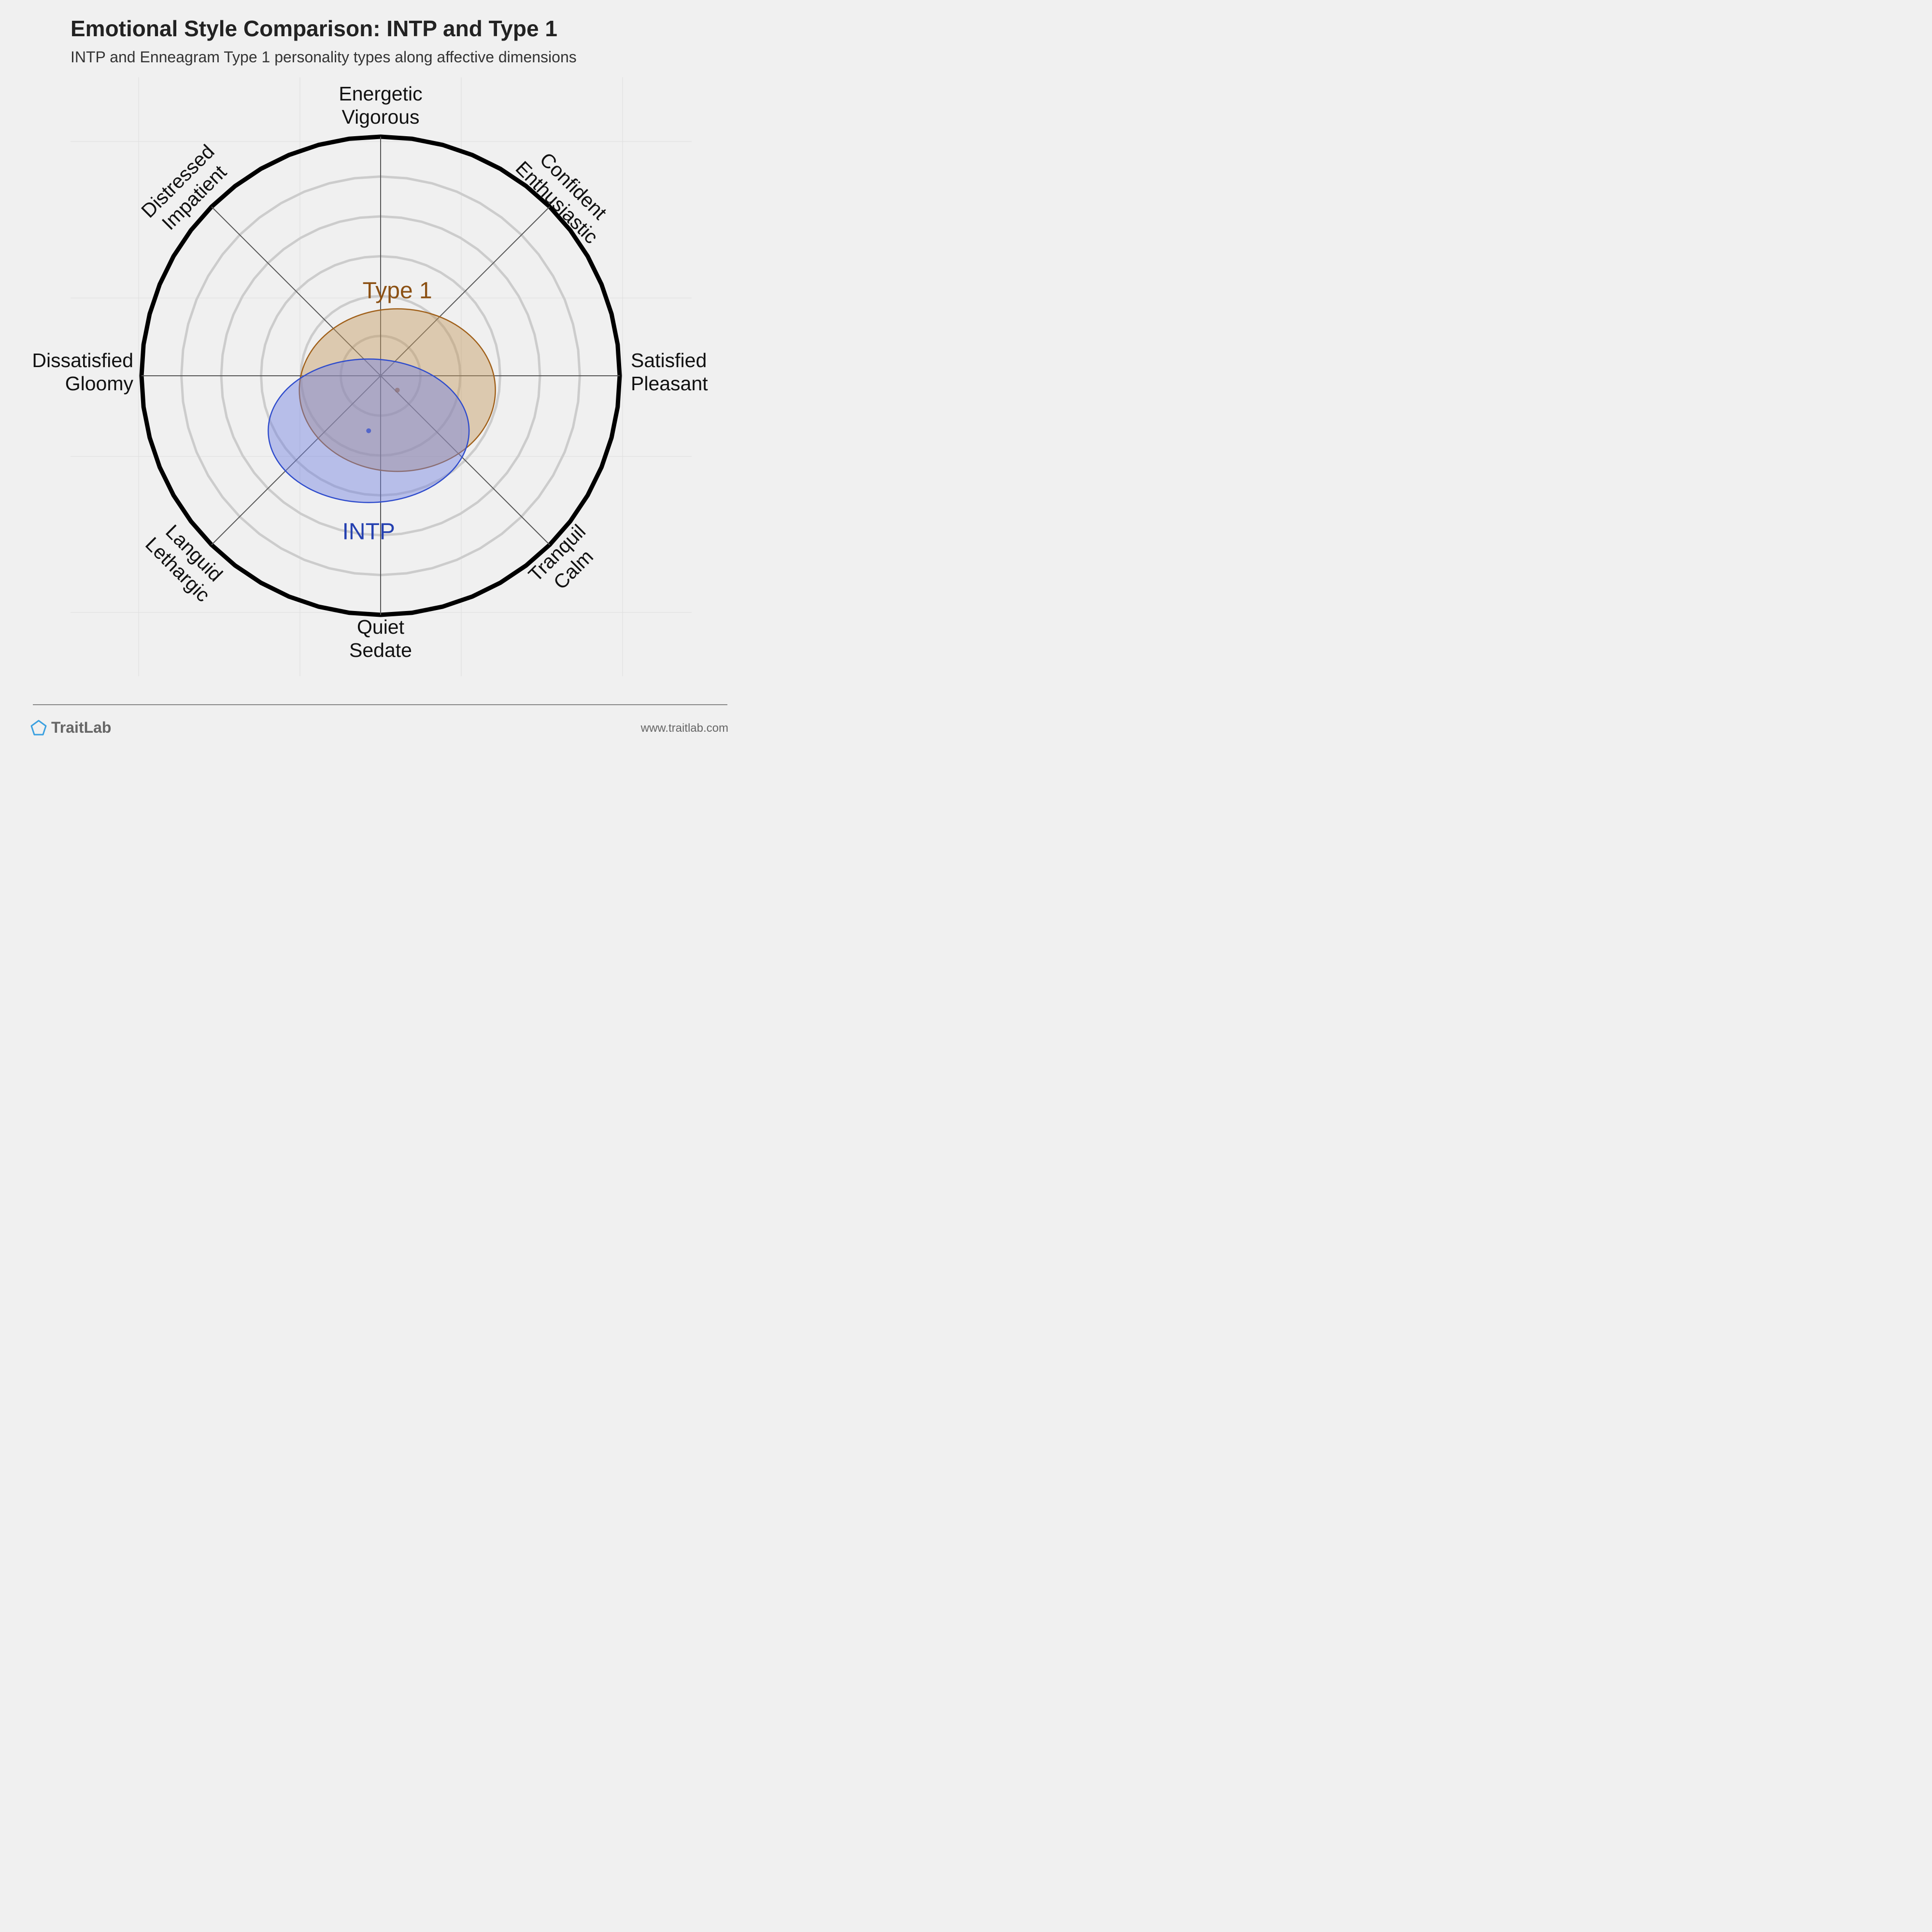 The width and height of the screenshot is (1932, 1932). What do you see at coordinates (669, 383) in the screenshot?
I see `axis-label-satisfied-line2: Pleasant` at bounding box center [669, 383].